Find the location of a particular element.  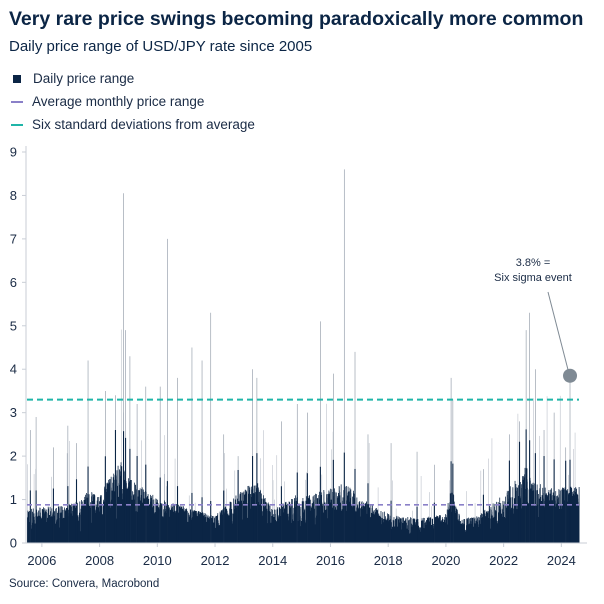

y-tick-label: 9 is located at coordinates (13, 152).